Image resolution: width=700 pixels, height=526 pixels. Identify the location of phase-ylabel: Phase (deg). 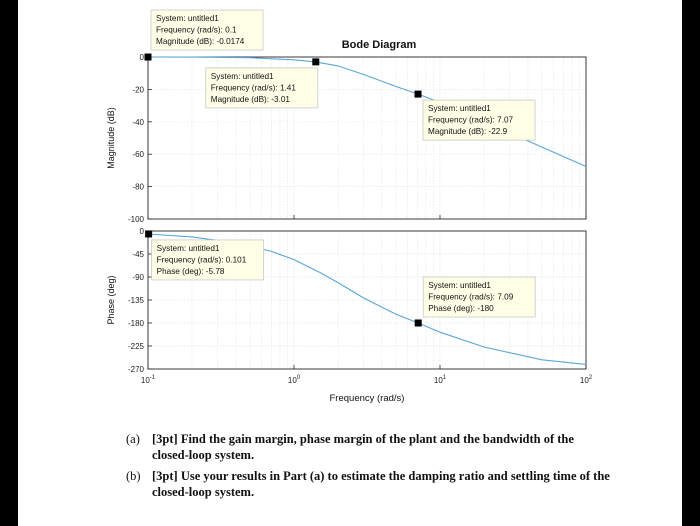
(111, 299).